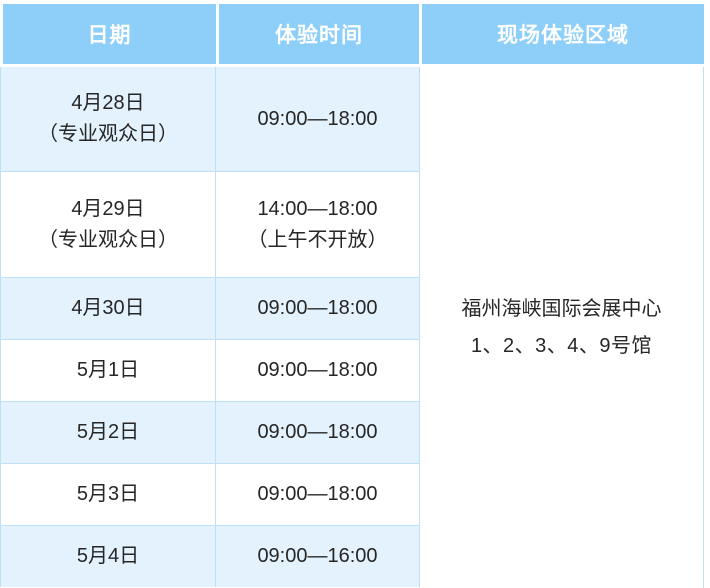 This screenshot has width=710, height=588. Describe the element at coordinates (317, 239) in the screenshot. I see `cell-time-line2: （上午不开放）` at that location.